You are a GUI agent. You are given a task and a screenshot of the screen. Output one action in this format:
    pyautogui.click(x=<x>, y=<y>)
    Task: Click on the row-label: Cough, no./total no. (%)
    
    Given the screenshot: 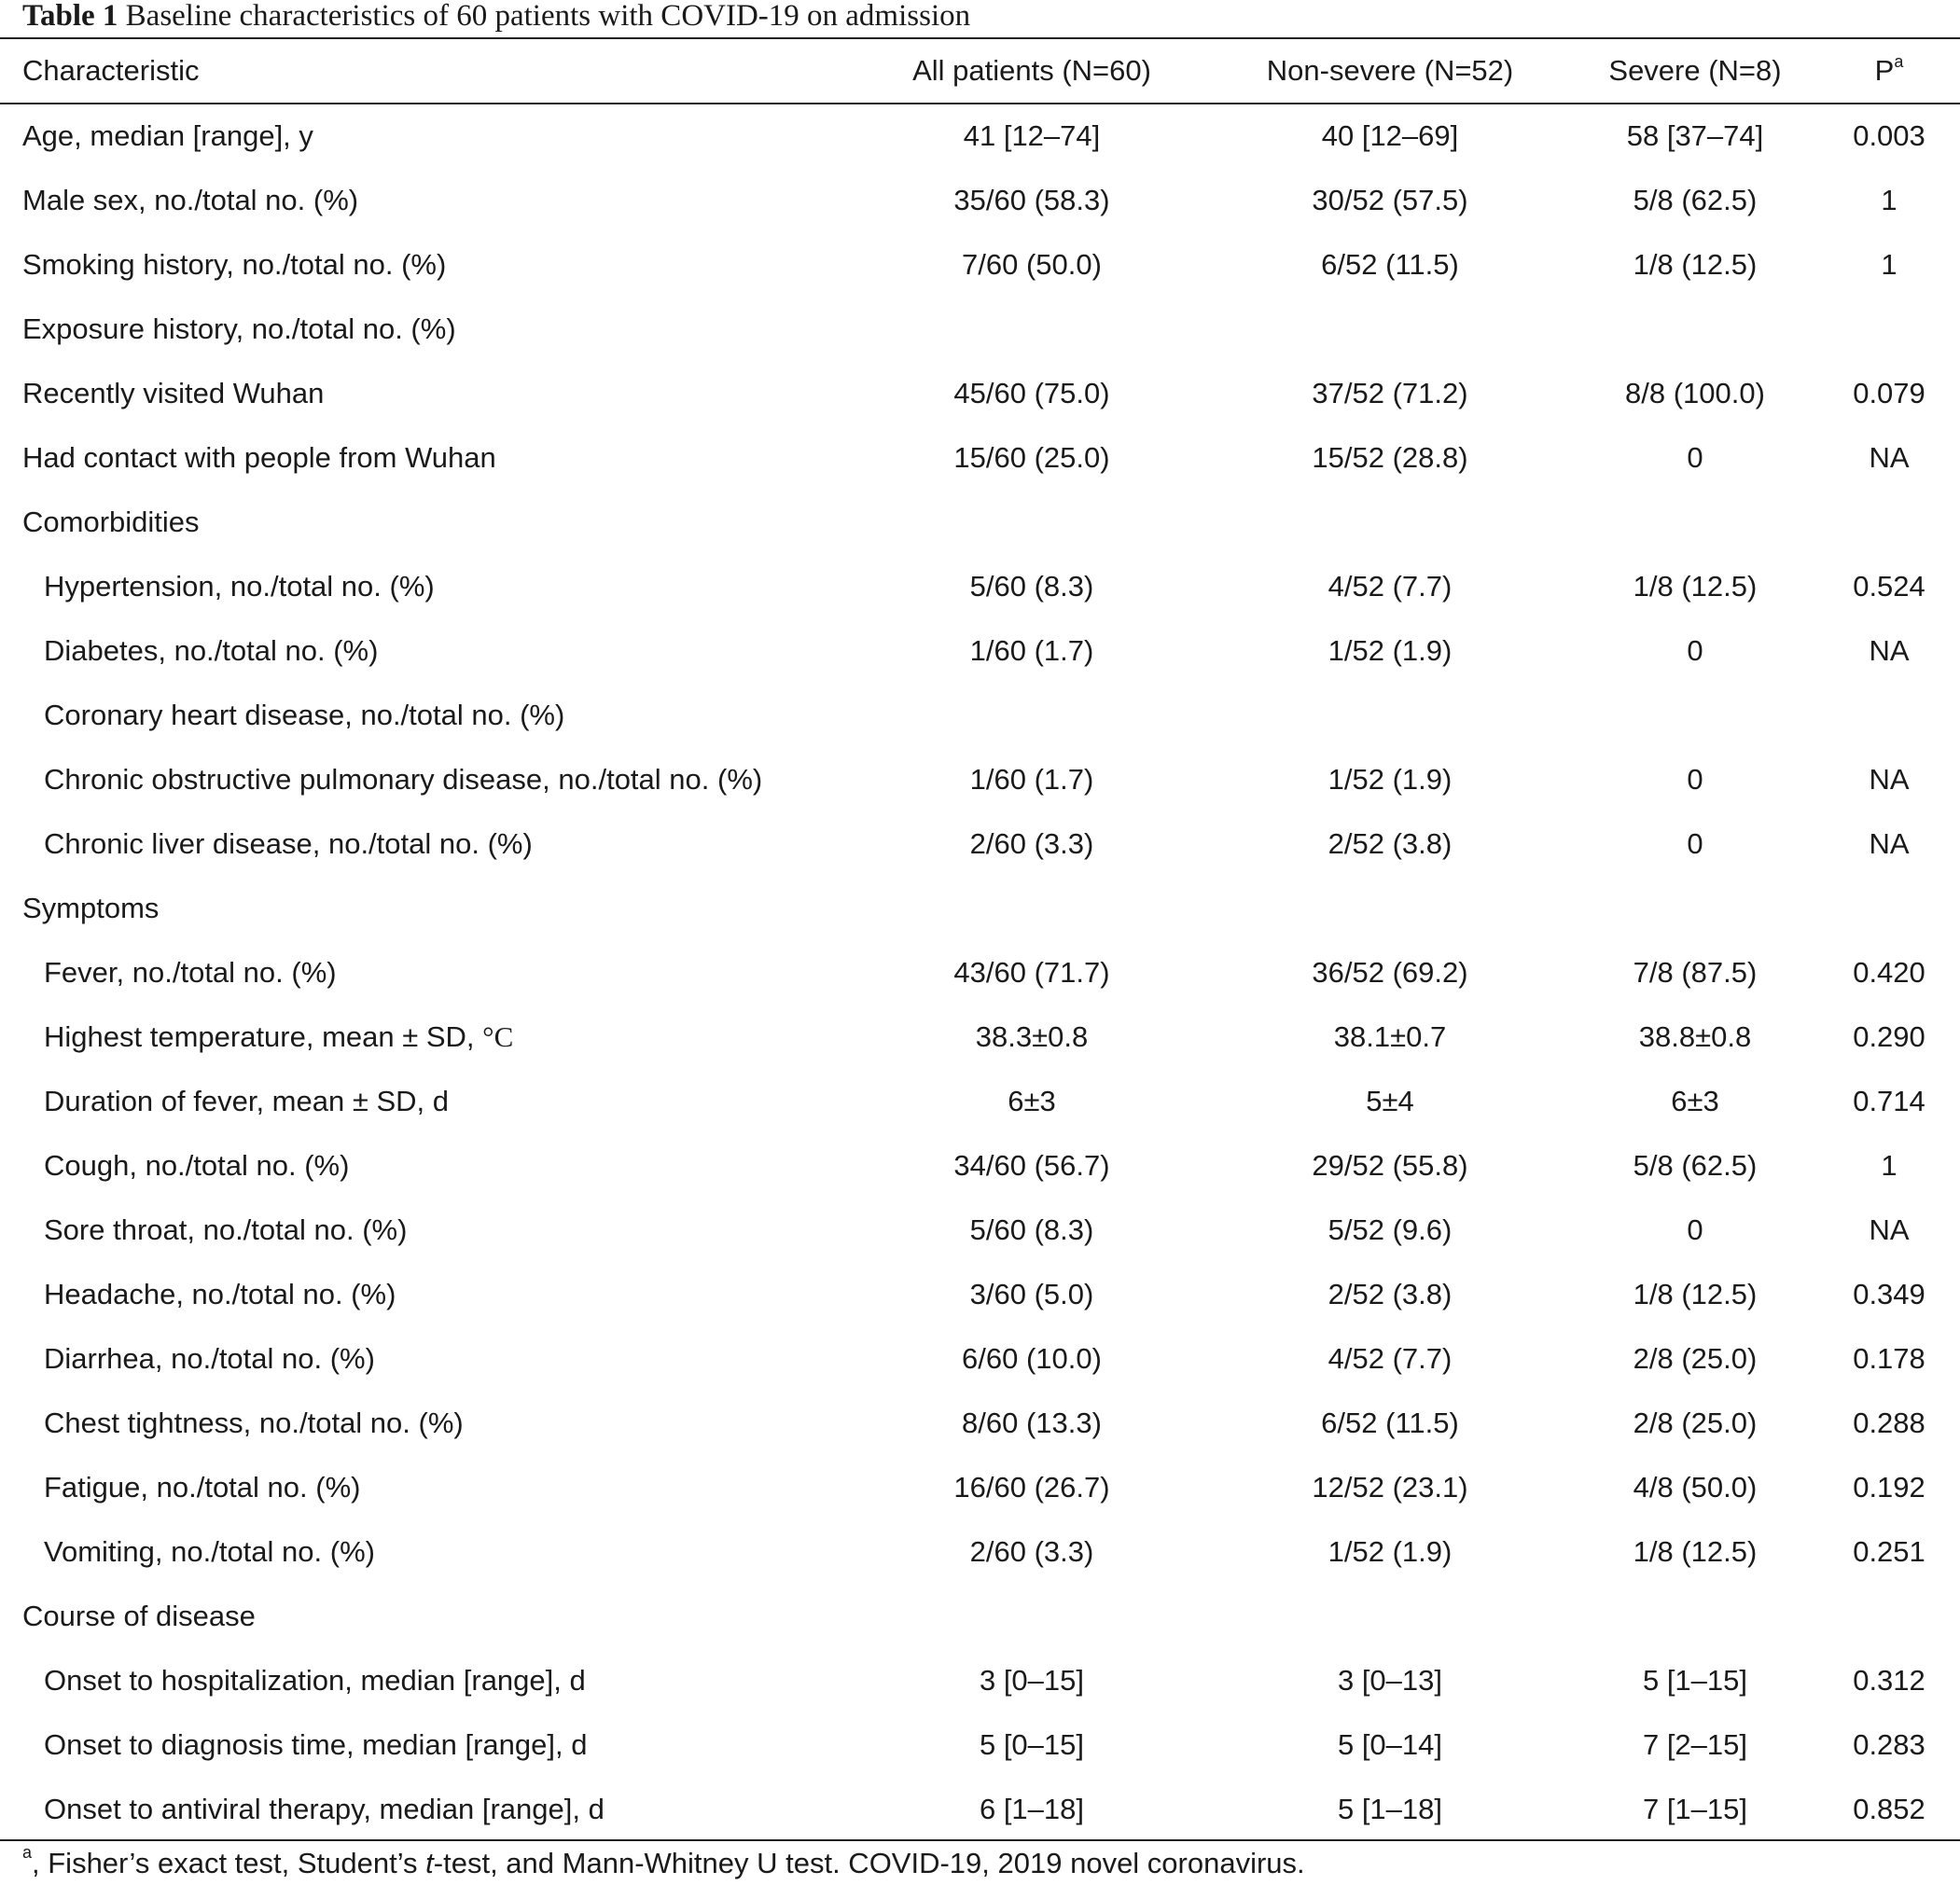 What is the action you would take?
    pyautogui.click(x=196, y=1165)
    